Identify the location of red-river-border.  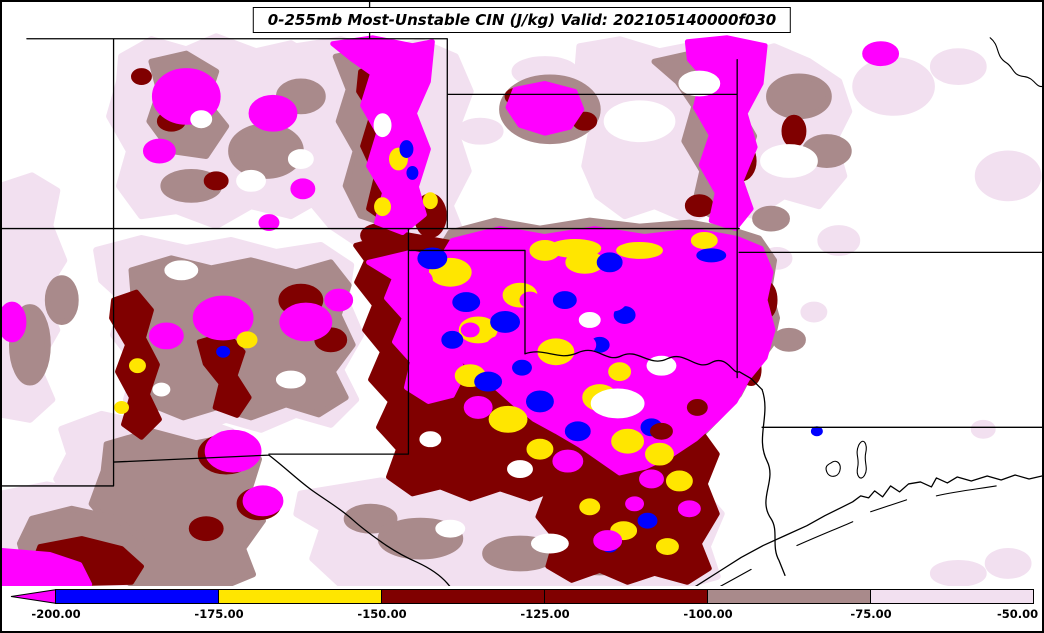
(643, 370).